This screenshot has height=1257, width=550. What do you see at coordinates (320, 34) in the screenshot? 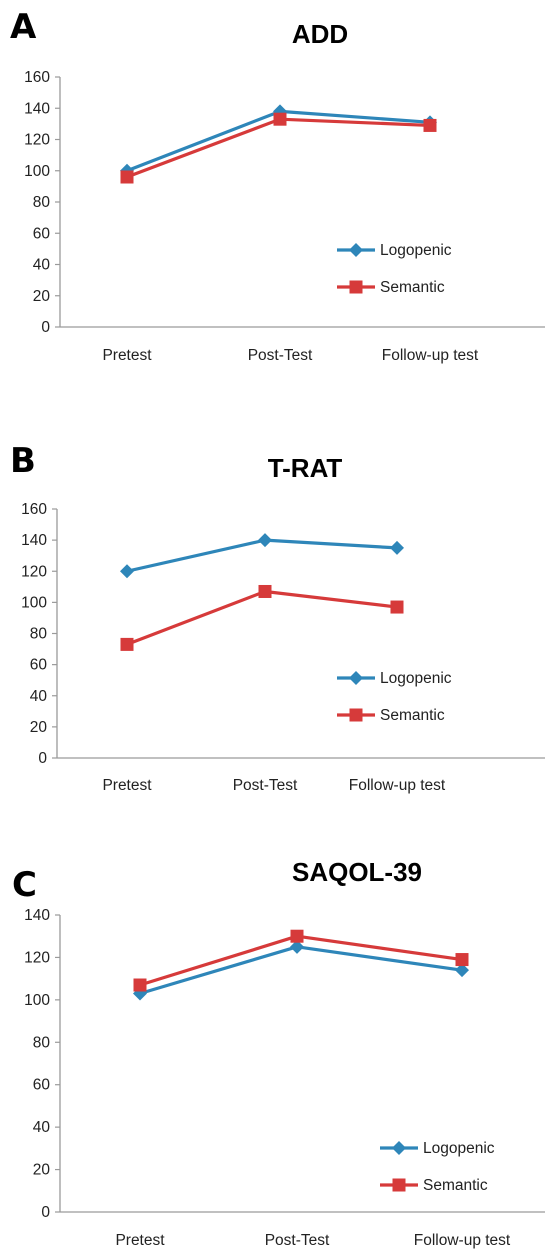
I see `chart-title: ADD` at bounding box center [320, 34].